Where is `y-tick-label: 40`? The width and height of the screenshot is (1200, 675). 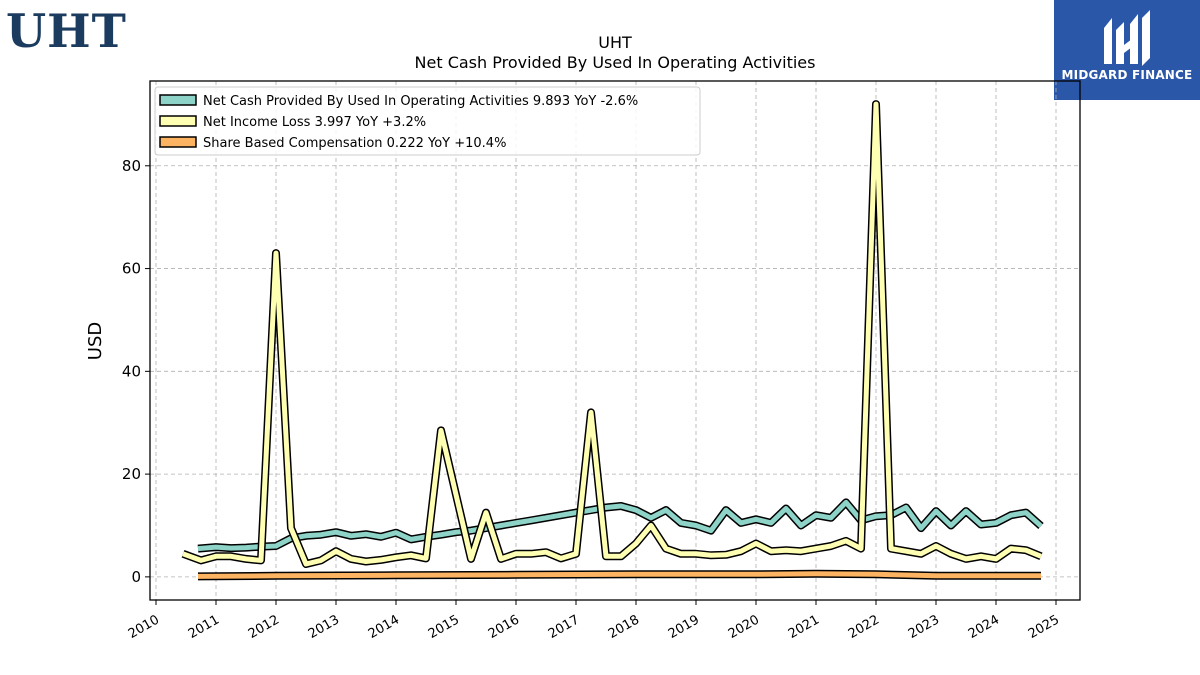
y-tick-label: 40 is located at coordinates (131, 371).